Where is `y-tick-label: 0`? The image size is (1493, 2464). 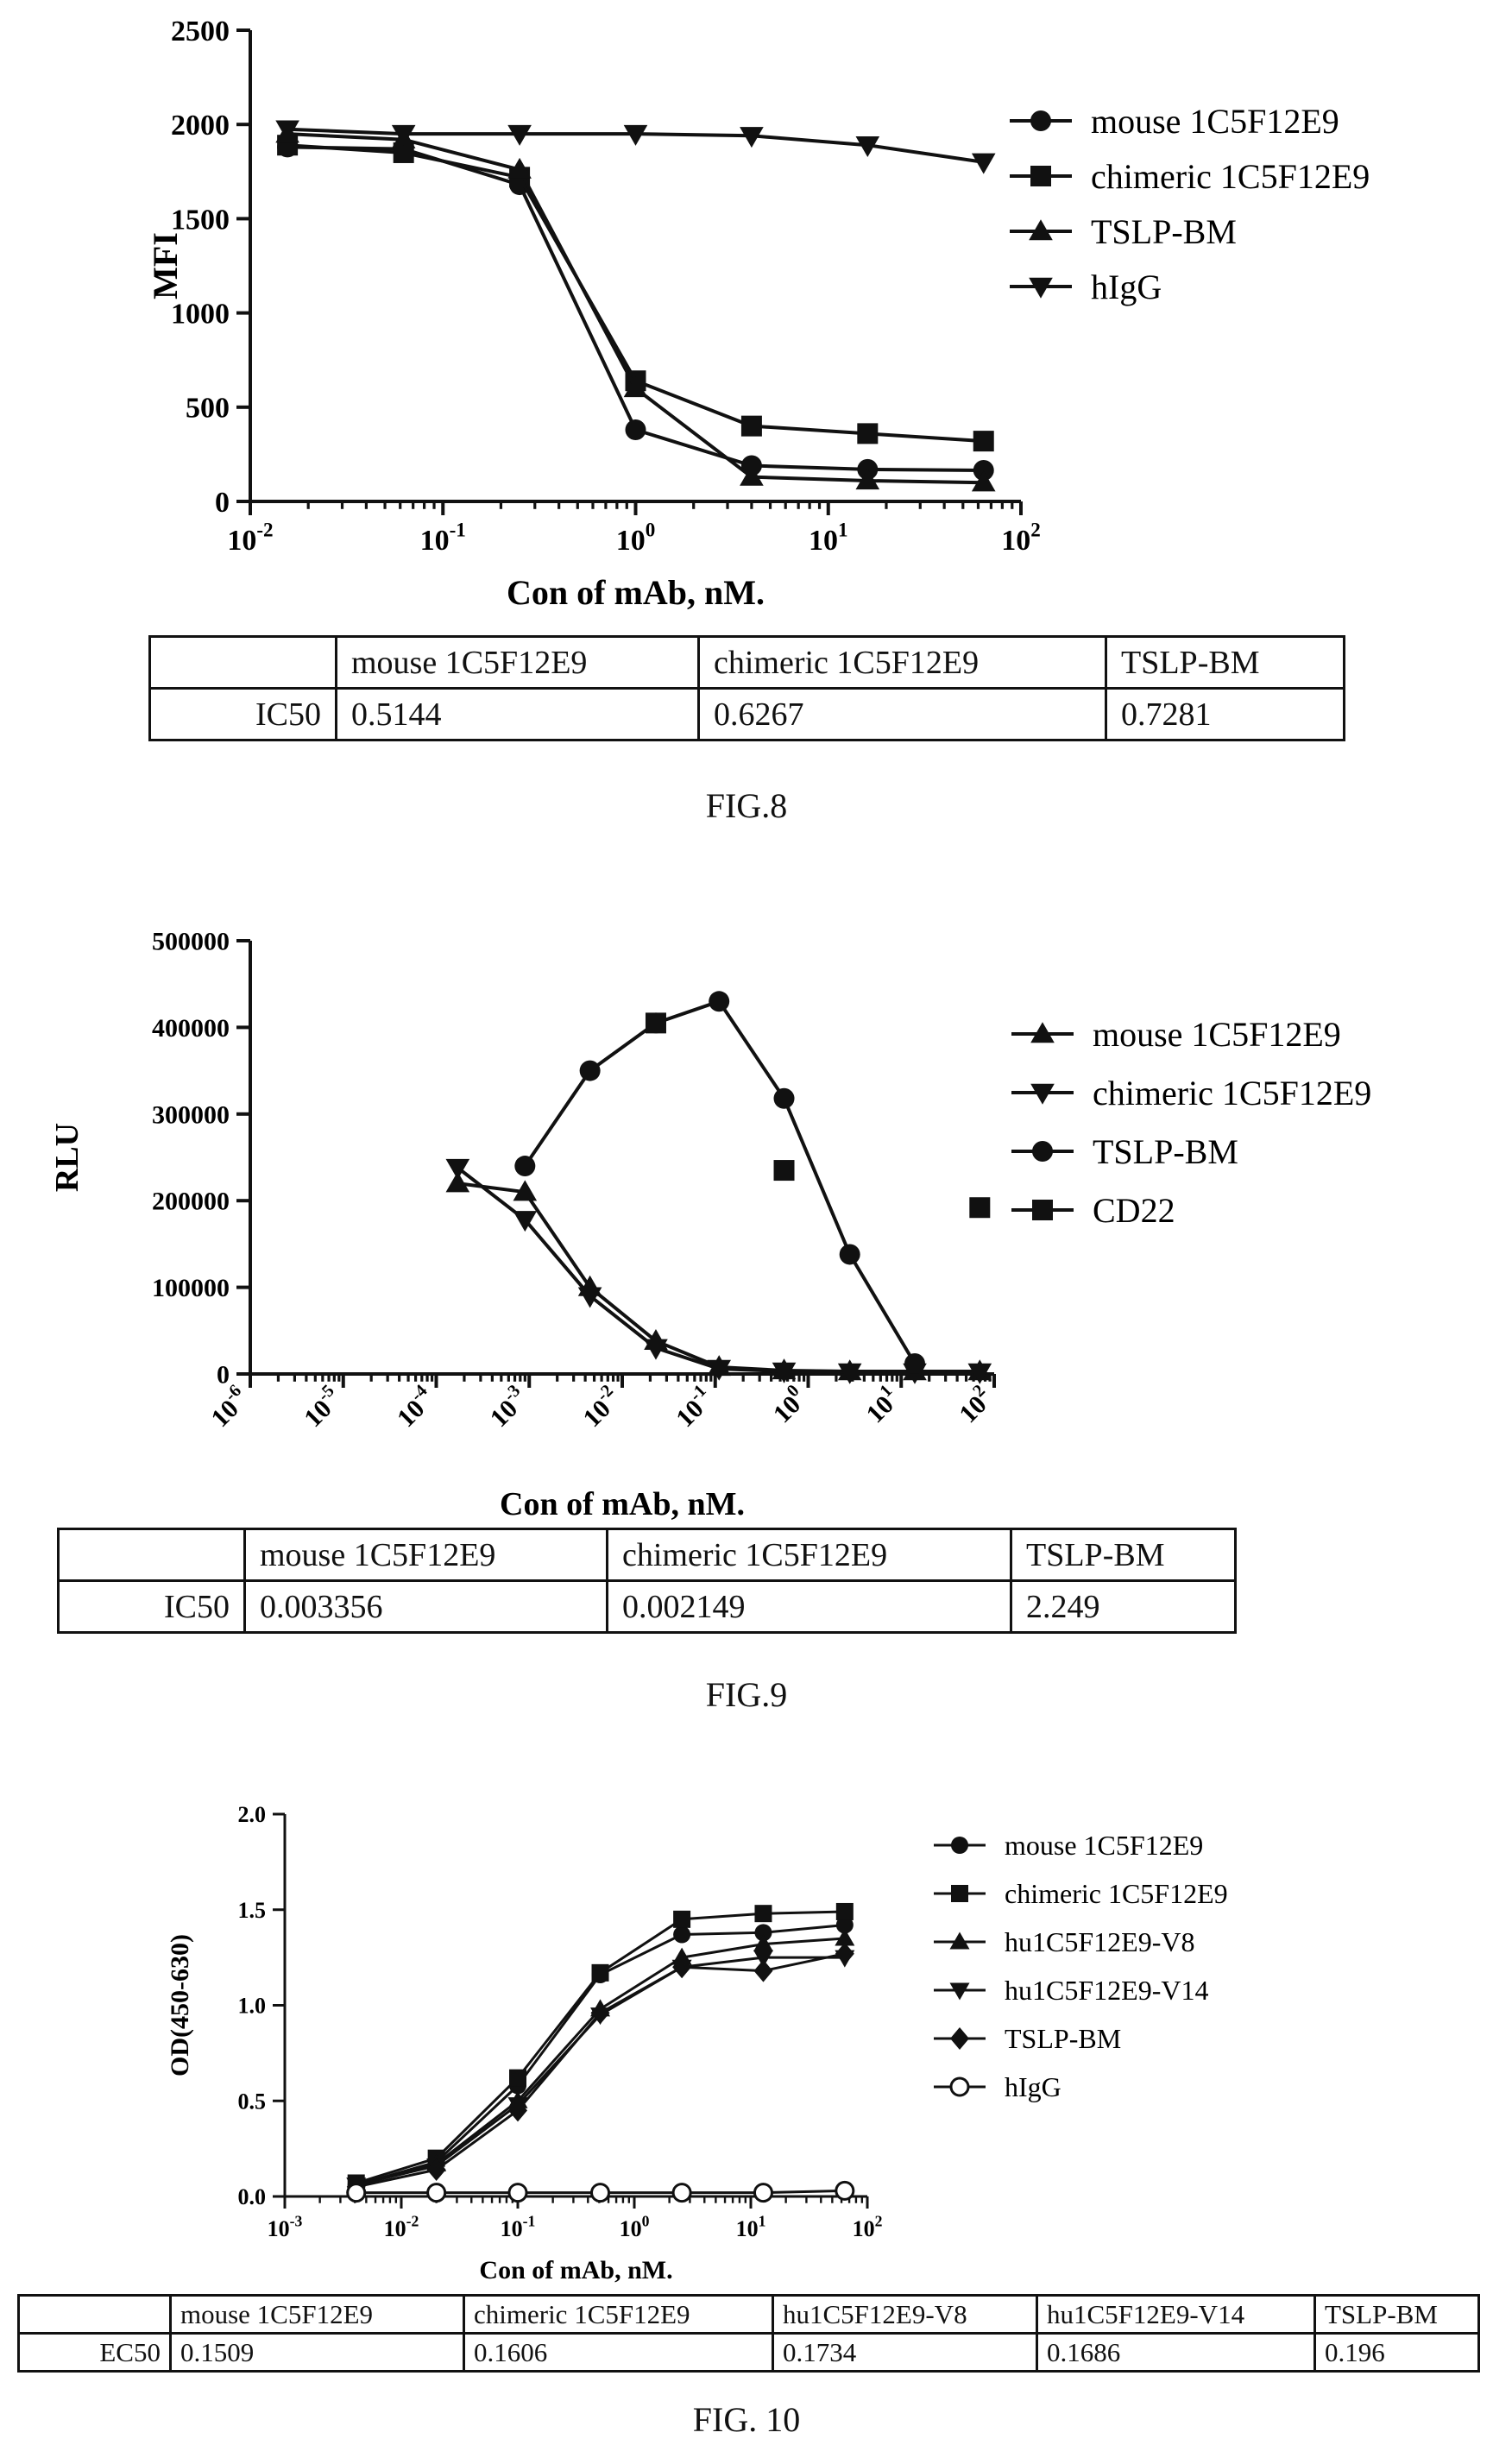
y-tick-label: 0 is located at coordinates (222, 503).